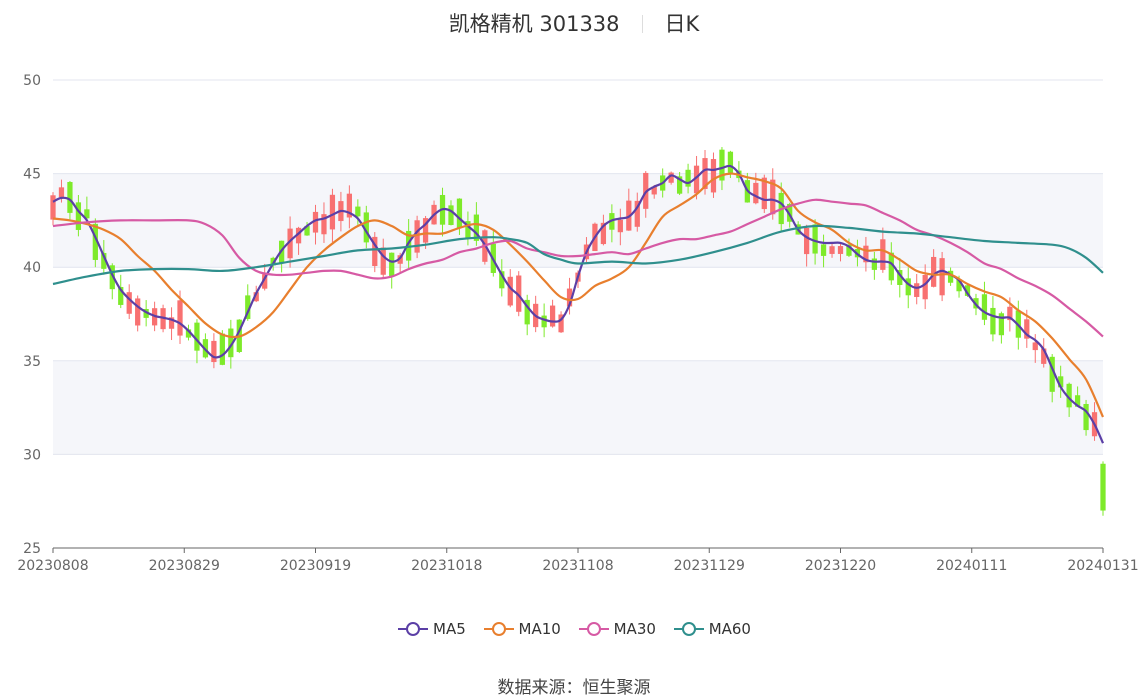  I want to click on x-tick-label: 20231108, so click(577, 566).